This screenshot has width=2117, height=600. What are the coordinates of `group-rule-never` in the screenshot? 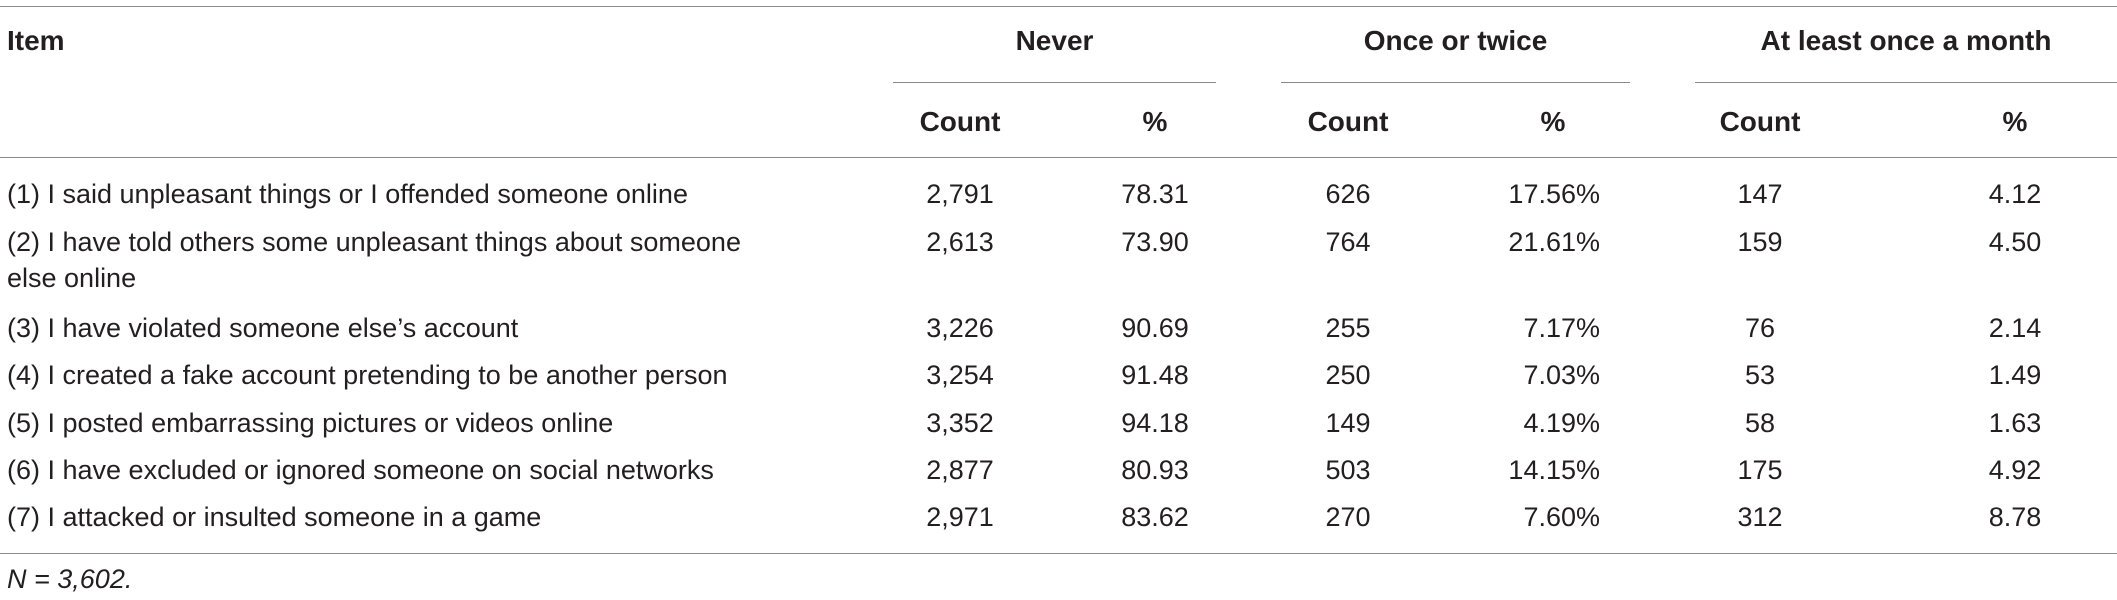 It's located at (1054, 82).